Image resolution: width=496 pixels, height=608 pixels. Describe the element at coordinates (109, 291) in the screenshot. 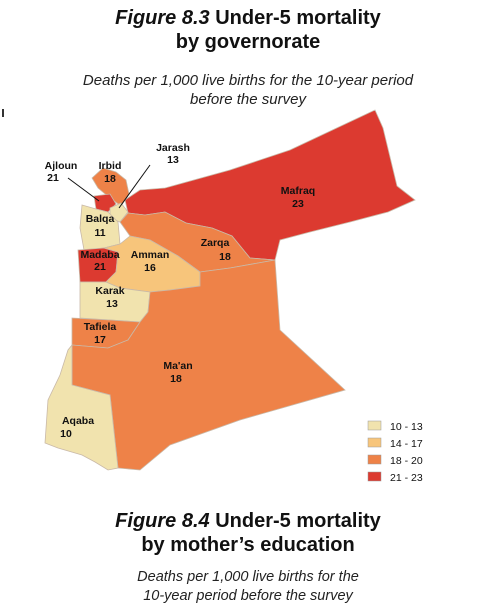

I see `label-karak-name: Karak` at that location.